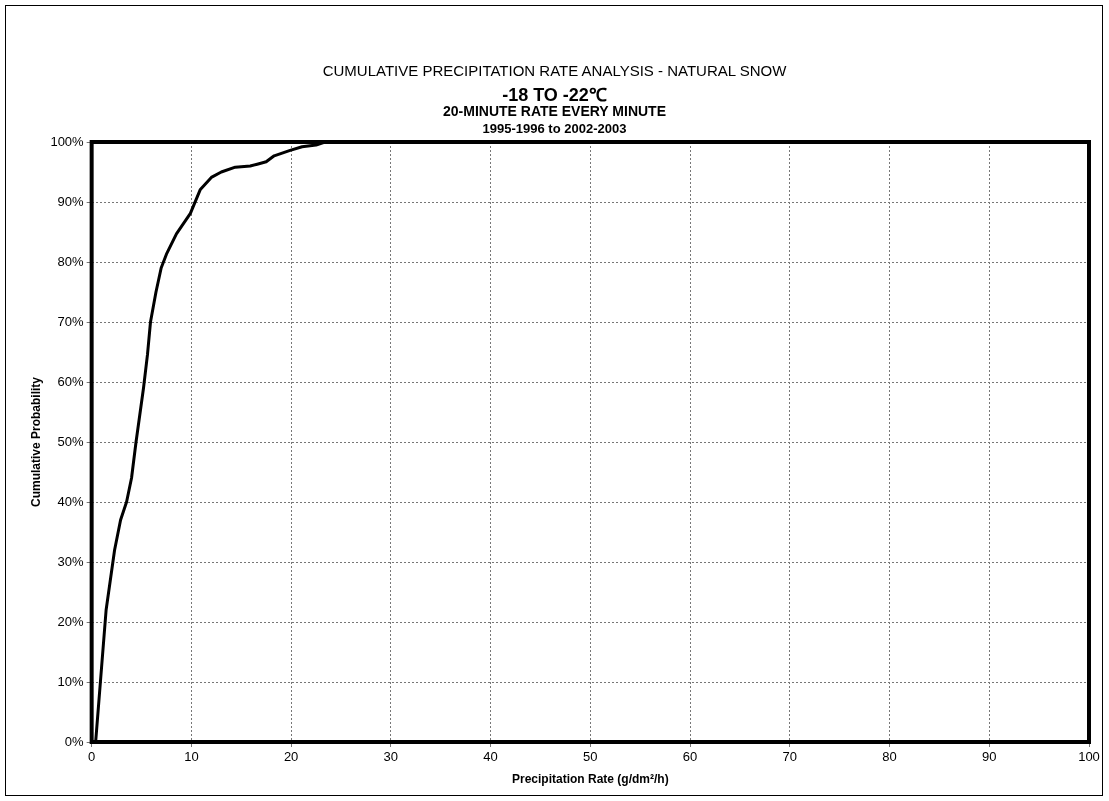  What do you see at coordinates (71, 381) in the screenshot?
I see `y-tick-label: 60%` at bounding box center [71, 381].